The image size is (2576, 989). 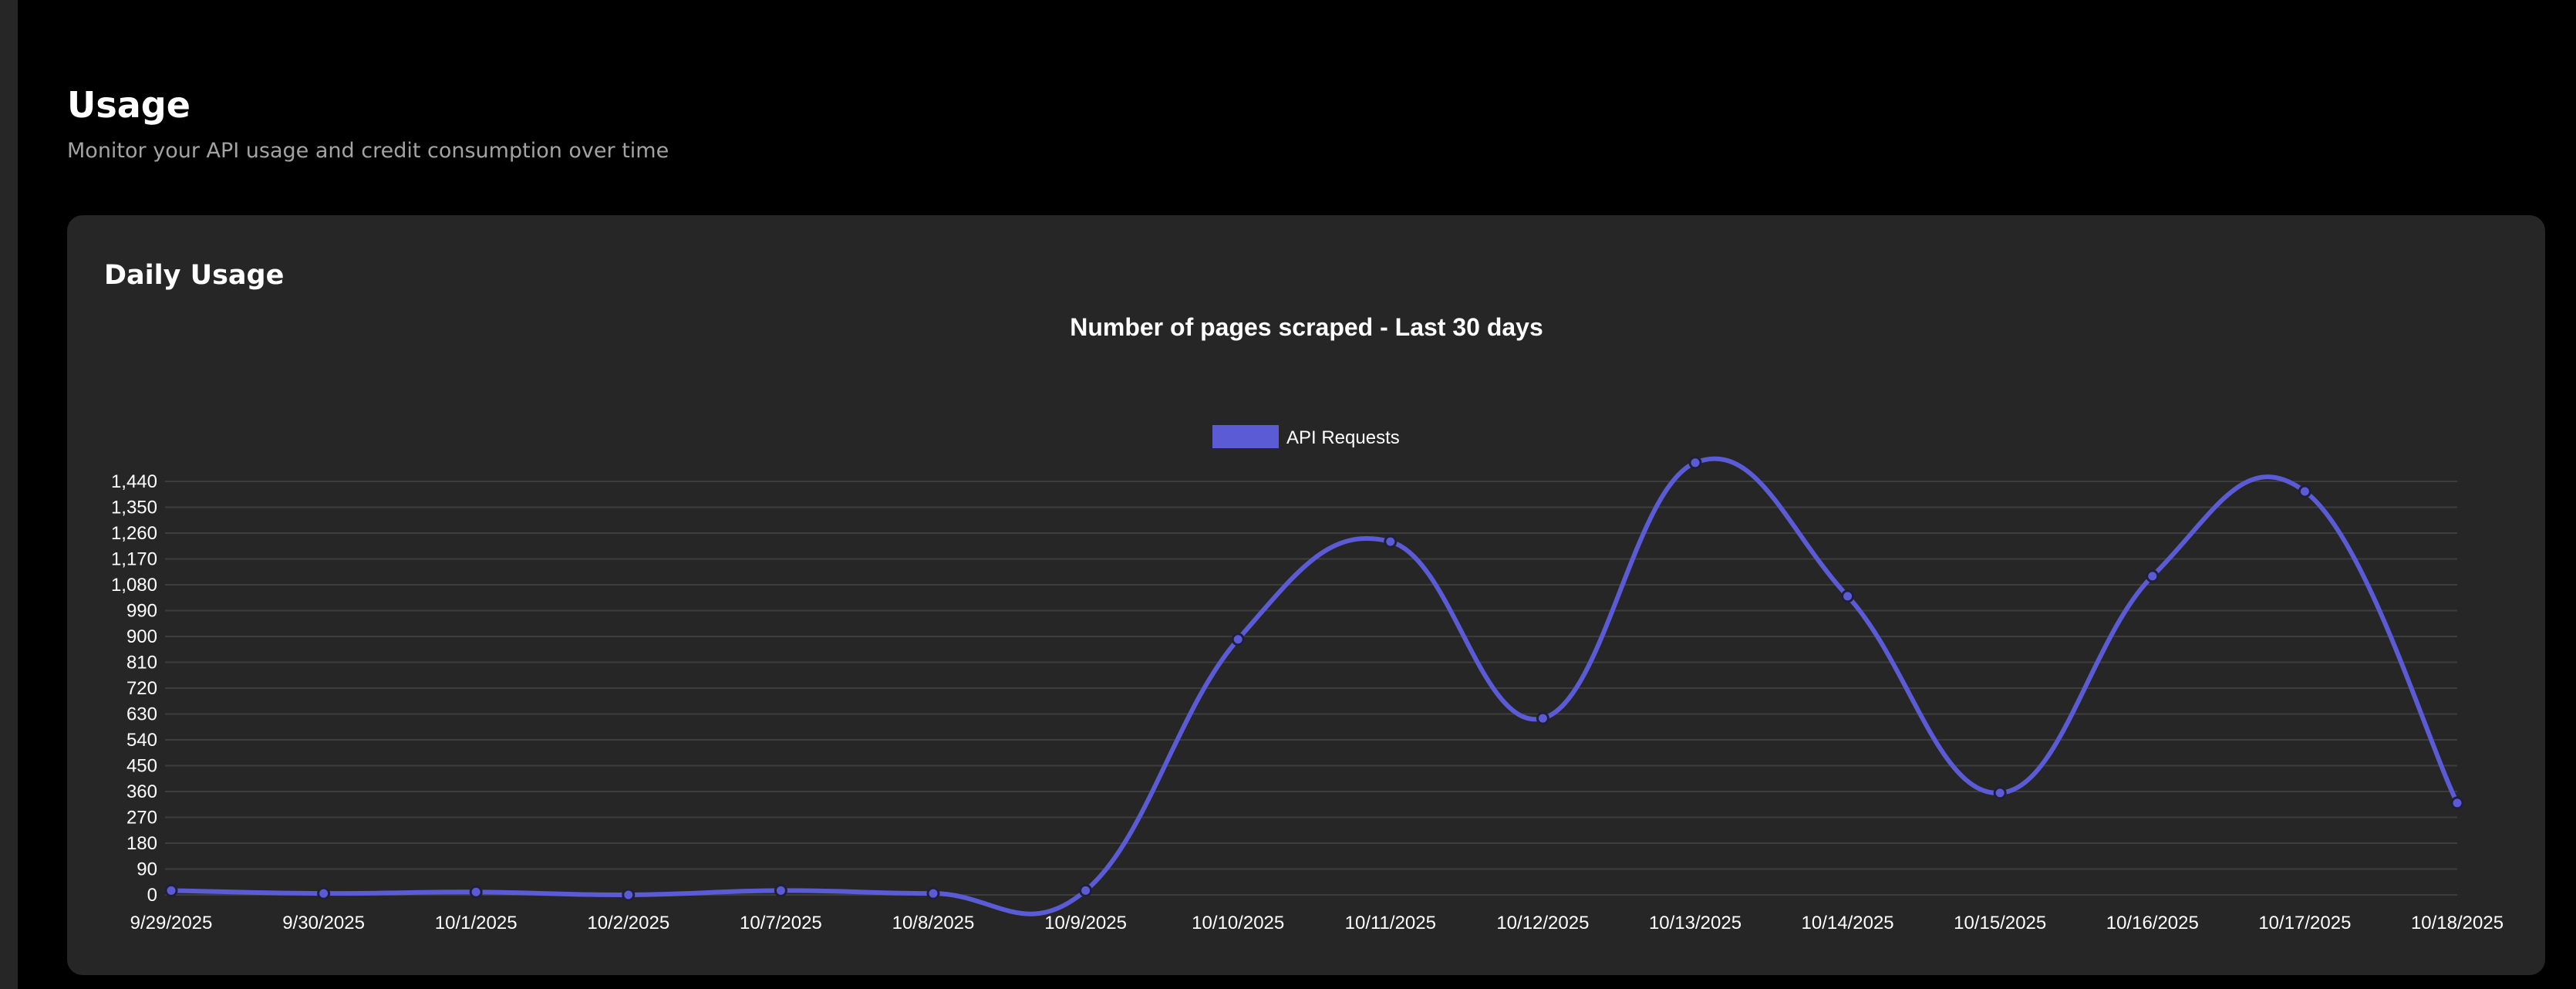 I want to click on y-tick-label: 990, so click(x=141, y=611).